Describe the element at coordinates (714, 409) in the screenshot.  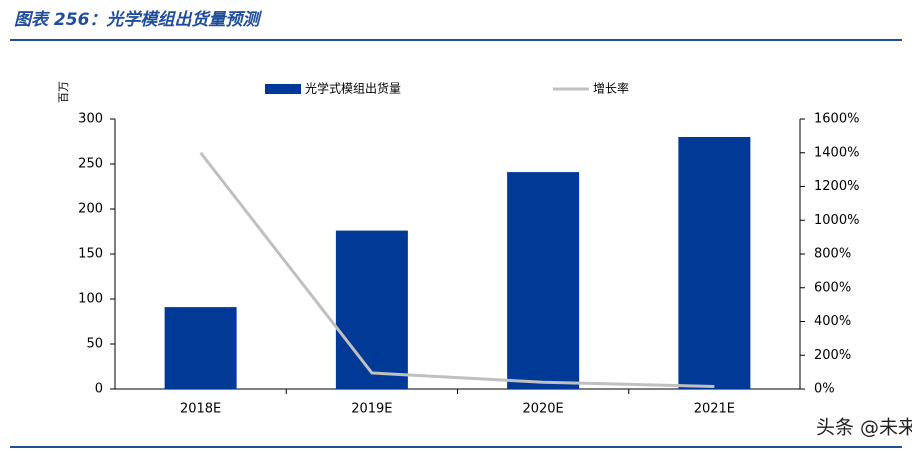
I see `x-tick-label: 2021E` at that location.